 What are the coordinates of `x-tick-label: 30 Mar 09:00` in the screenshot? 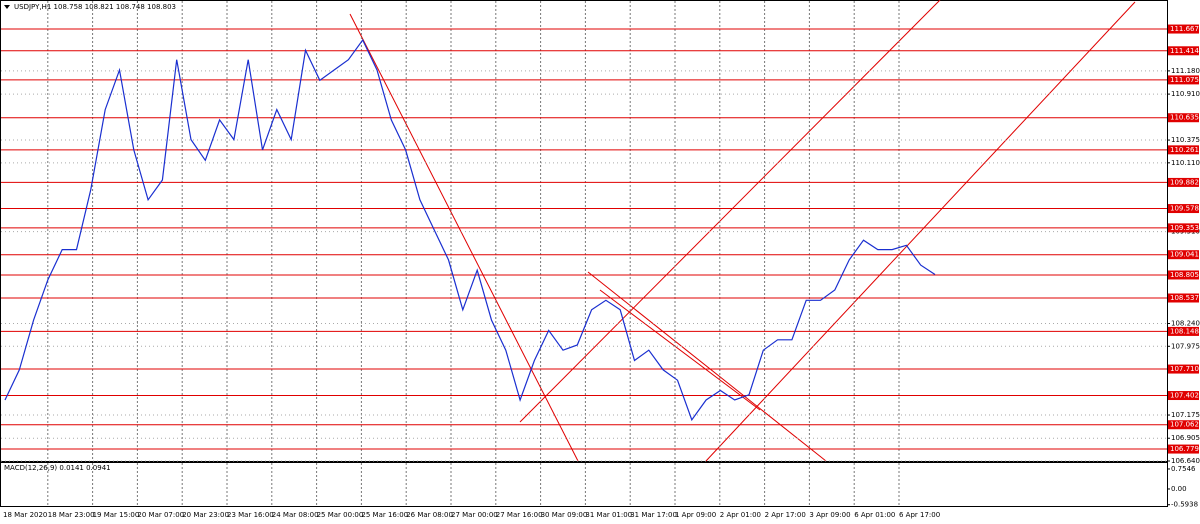 It's located at (564, 515).